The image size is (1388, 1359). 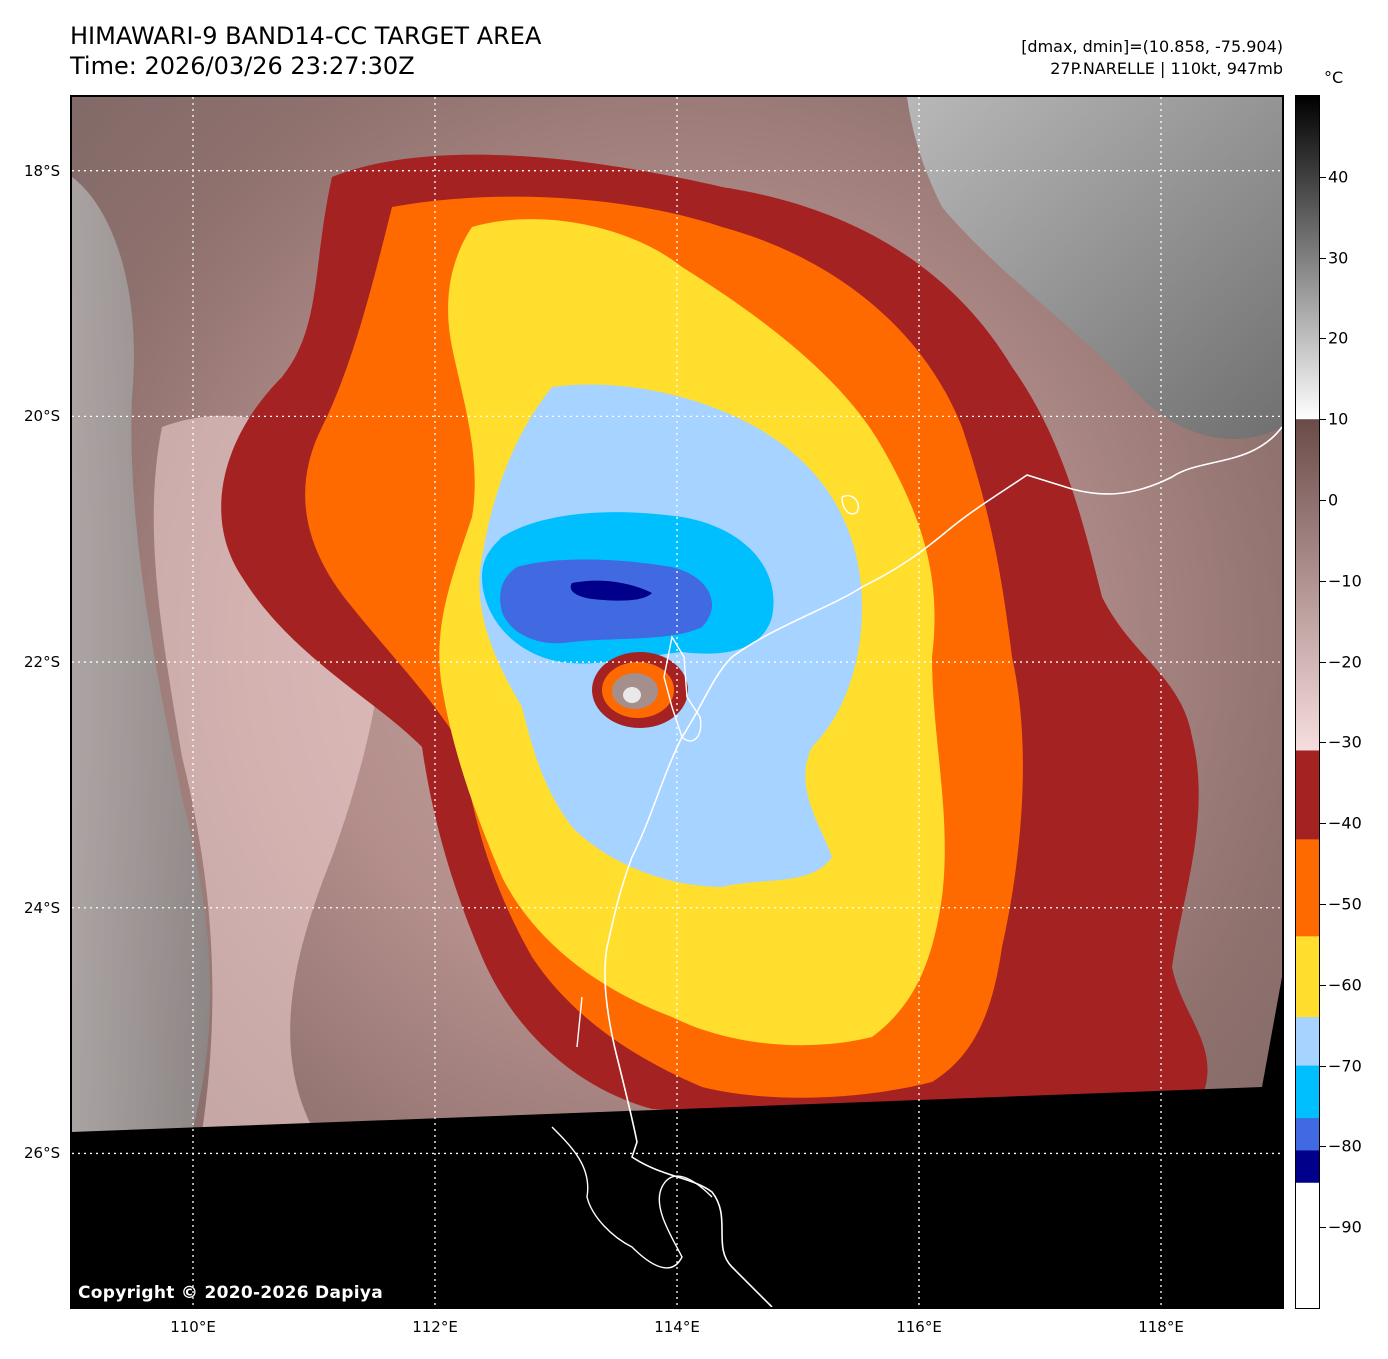 I want to click on longitude-label: 118°E, so click(x=1161, y=1327).